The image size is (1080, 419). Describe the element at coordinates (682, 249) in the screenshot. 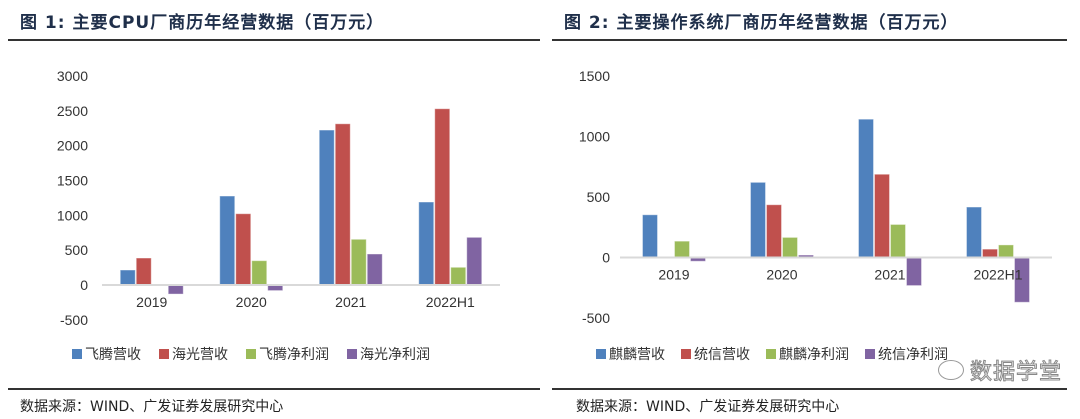

I see `bar-麒麟净利润-2019` at that location.